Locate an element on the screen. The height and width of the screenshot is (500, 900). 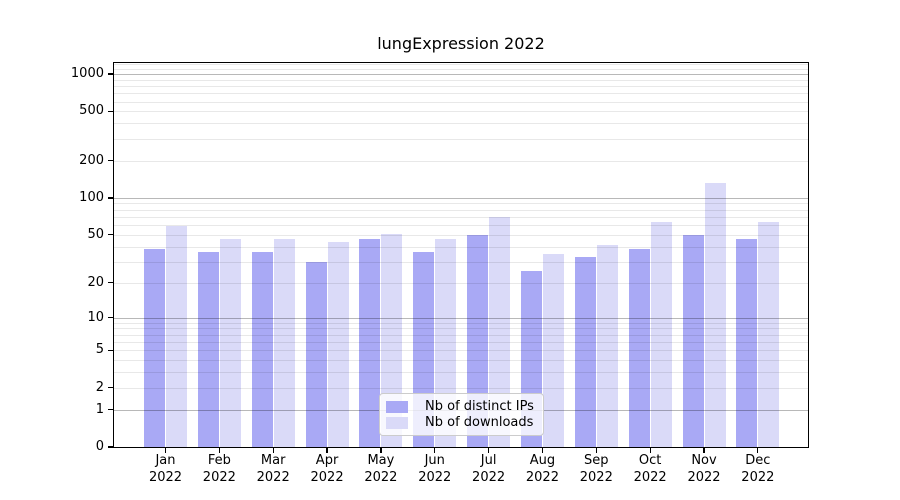
bar-distinct-ips-sep is located at coordinates (585, 352).